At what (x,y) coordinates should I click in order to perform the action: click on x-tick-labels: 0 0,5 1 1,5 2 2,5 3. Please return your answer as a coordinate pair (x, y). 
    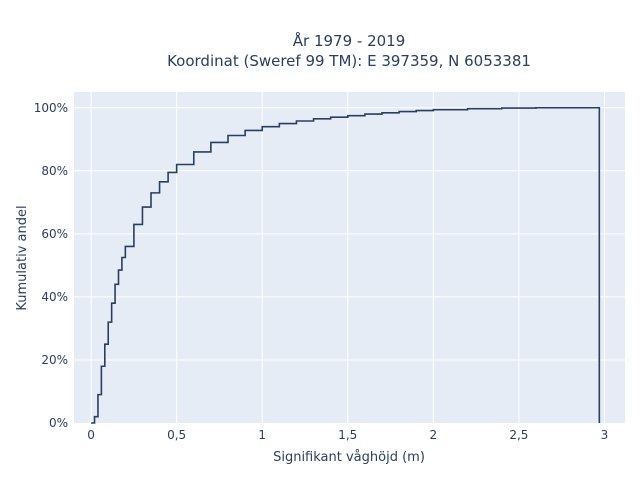
    Looking at the image, I should click on (347, 435).